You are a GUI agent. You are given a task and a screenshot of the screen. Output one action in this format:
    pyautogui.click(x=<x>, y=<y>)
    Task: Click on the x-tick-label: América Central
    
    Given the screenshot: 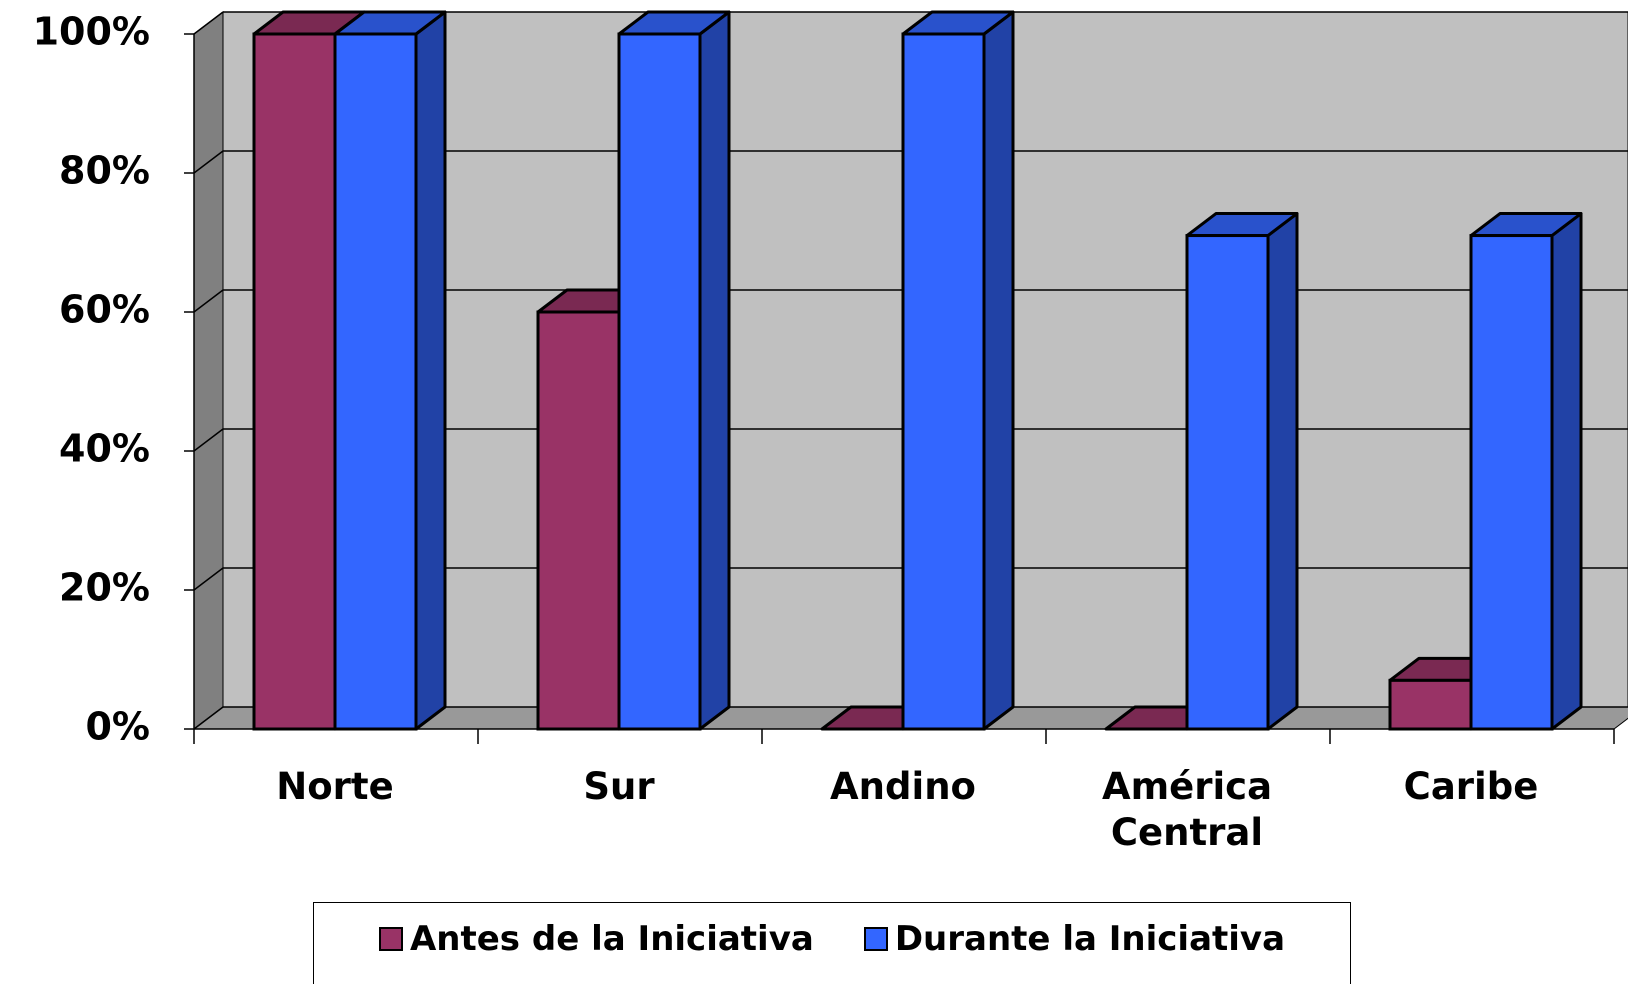 What is the action you would take?
    pyautogui.click(x=1187, y=809)
    